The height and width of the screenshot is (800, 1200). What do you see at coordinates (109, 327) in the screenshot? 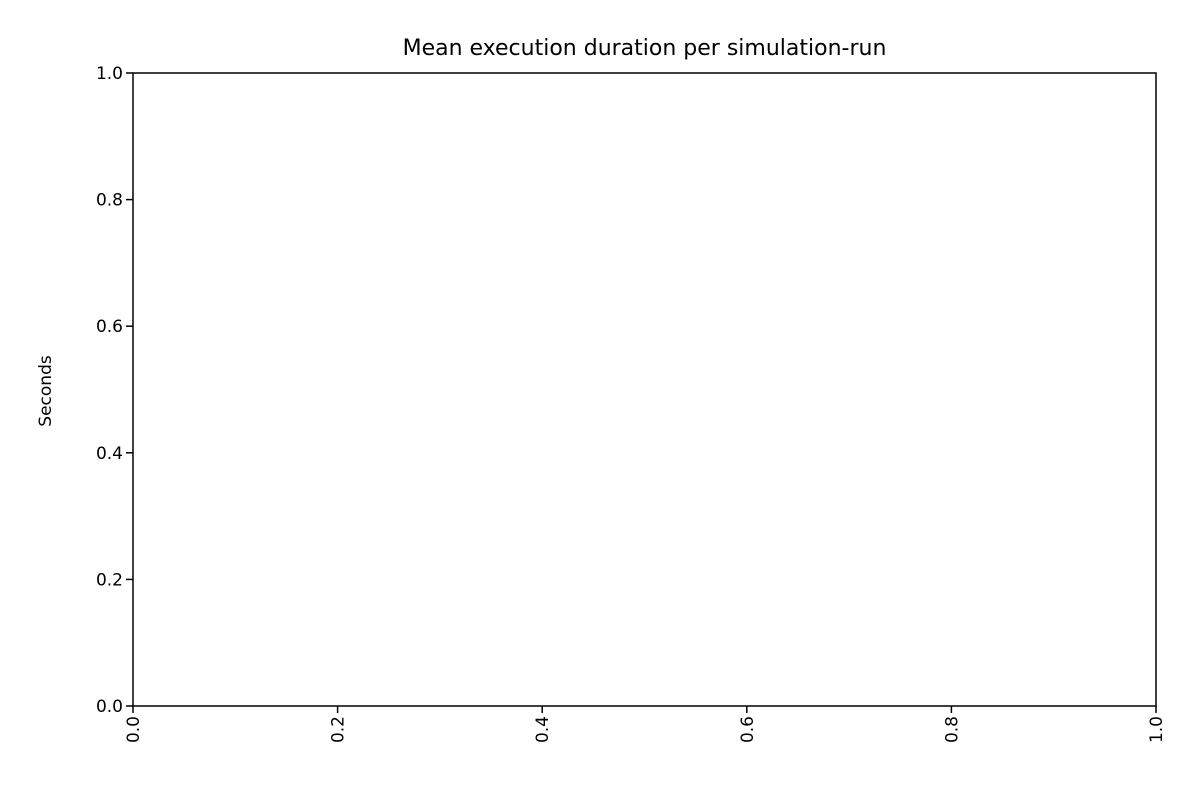
I see `y-tick-label: 0.6` at bounding box center [109, 327].